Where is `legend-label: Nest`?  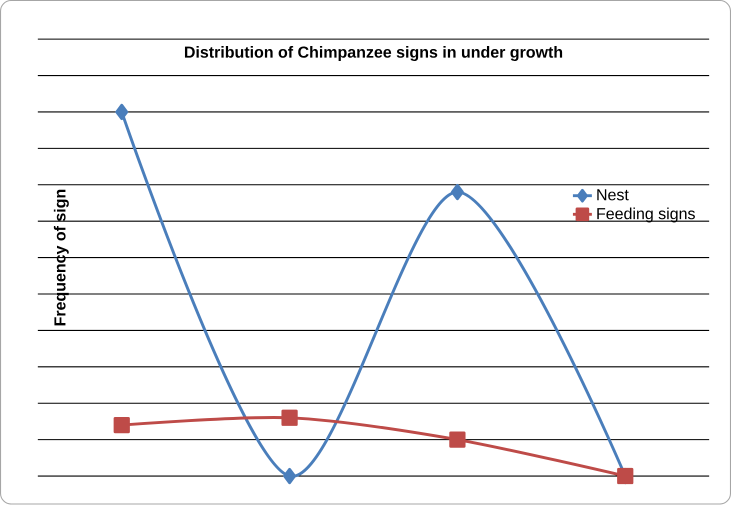
legend-label: Nest is located at coordinates (613, 195).